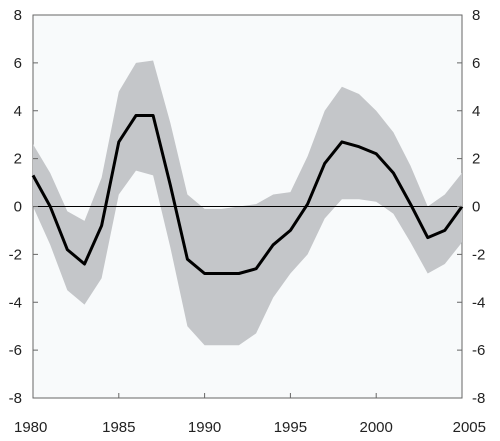  What do you see at coordinates (376, 427) in the screenshot?
I see `x-tick-label: 2000` at bounding box center [376, 427].